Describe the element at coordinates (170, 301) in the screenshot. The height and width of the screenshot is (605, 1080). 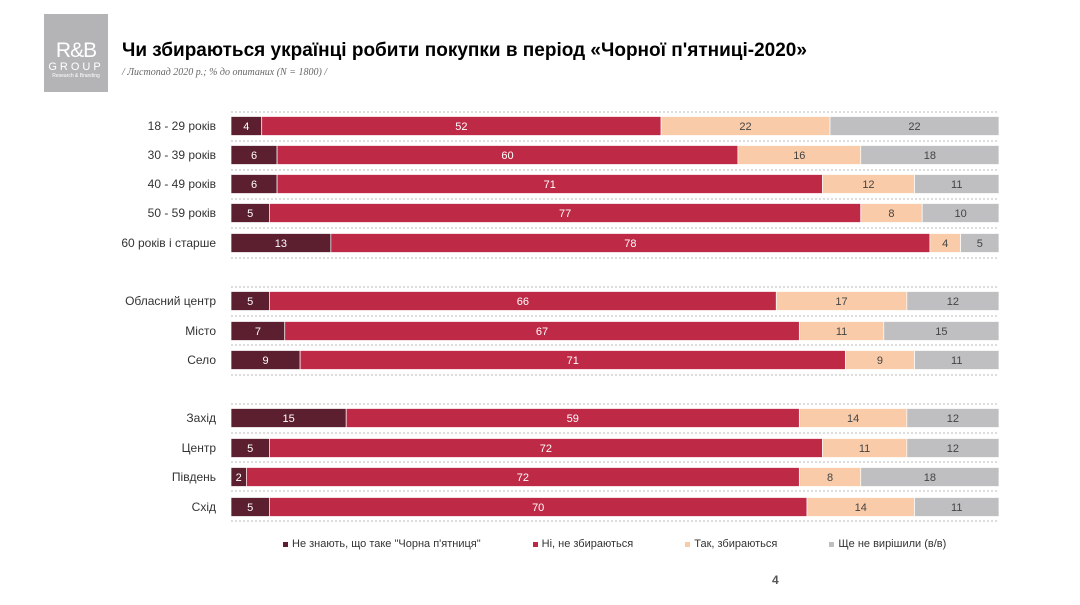
I see `category-label: Обласний центр` at that location.